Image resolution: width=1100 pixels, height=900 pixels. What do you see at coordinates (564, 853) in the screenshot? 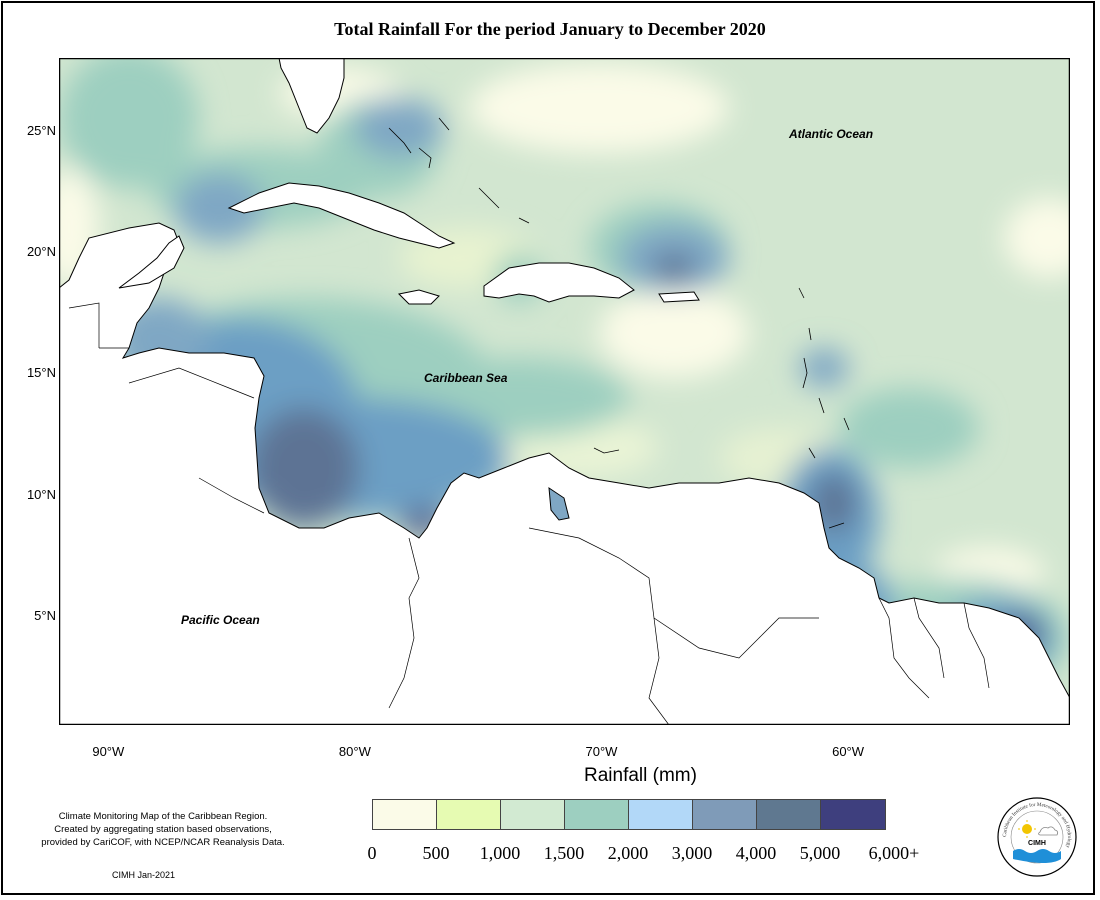
I see `legend-break-label: 1,500` at bounding box center [564, 853].